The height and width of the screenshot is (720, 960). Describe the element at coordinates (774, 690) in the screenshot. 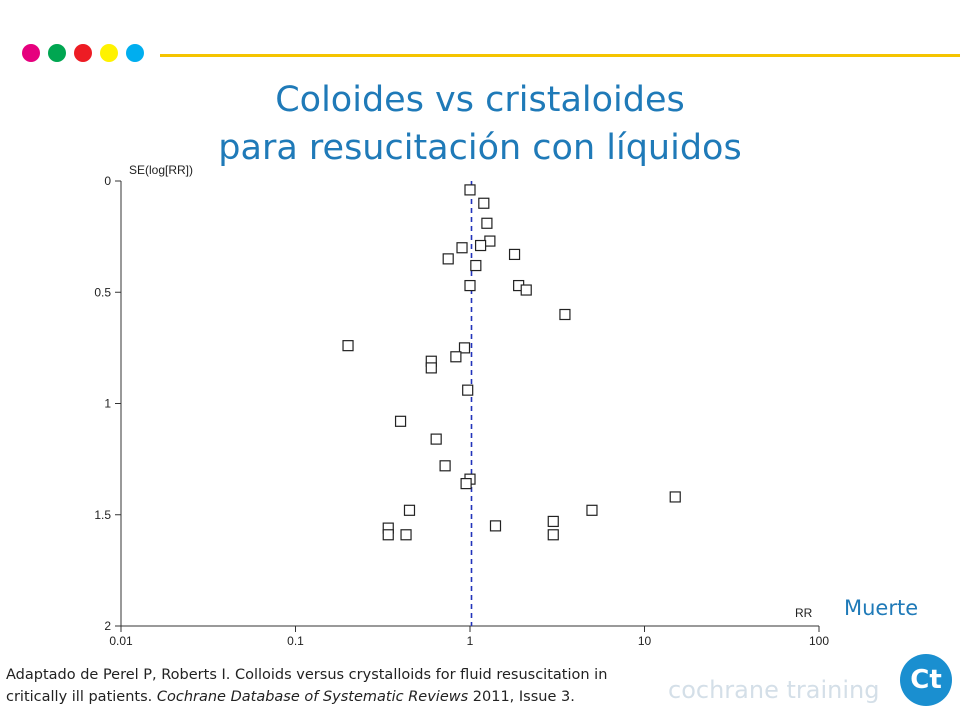

I see `brand-wordmark: cochrane training` at that location.